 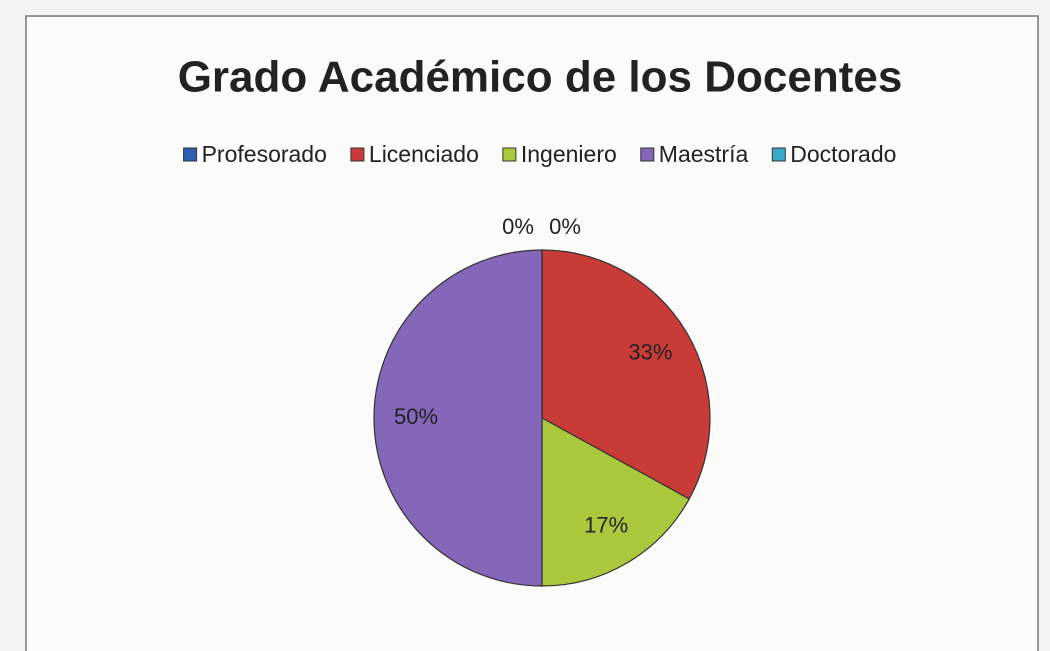 I want to click on chart-title: Grado Académico de los Docentes, so click(x=540, y=77).